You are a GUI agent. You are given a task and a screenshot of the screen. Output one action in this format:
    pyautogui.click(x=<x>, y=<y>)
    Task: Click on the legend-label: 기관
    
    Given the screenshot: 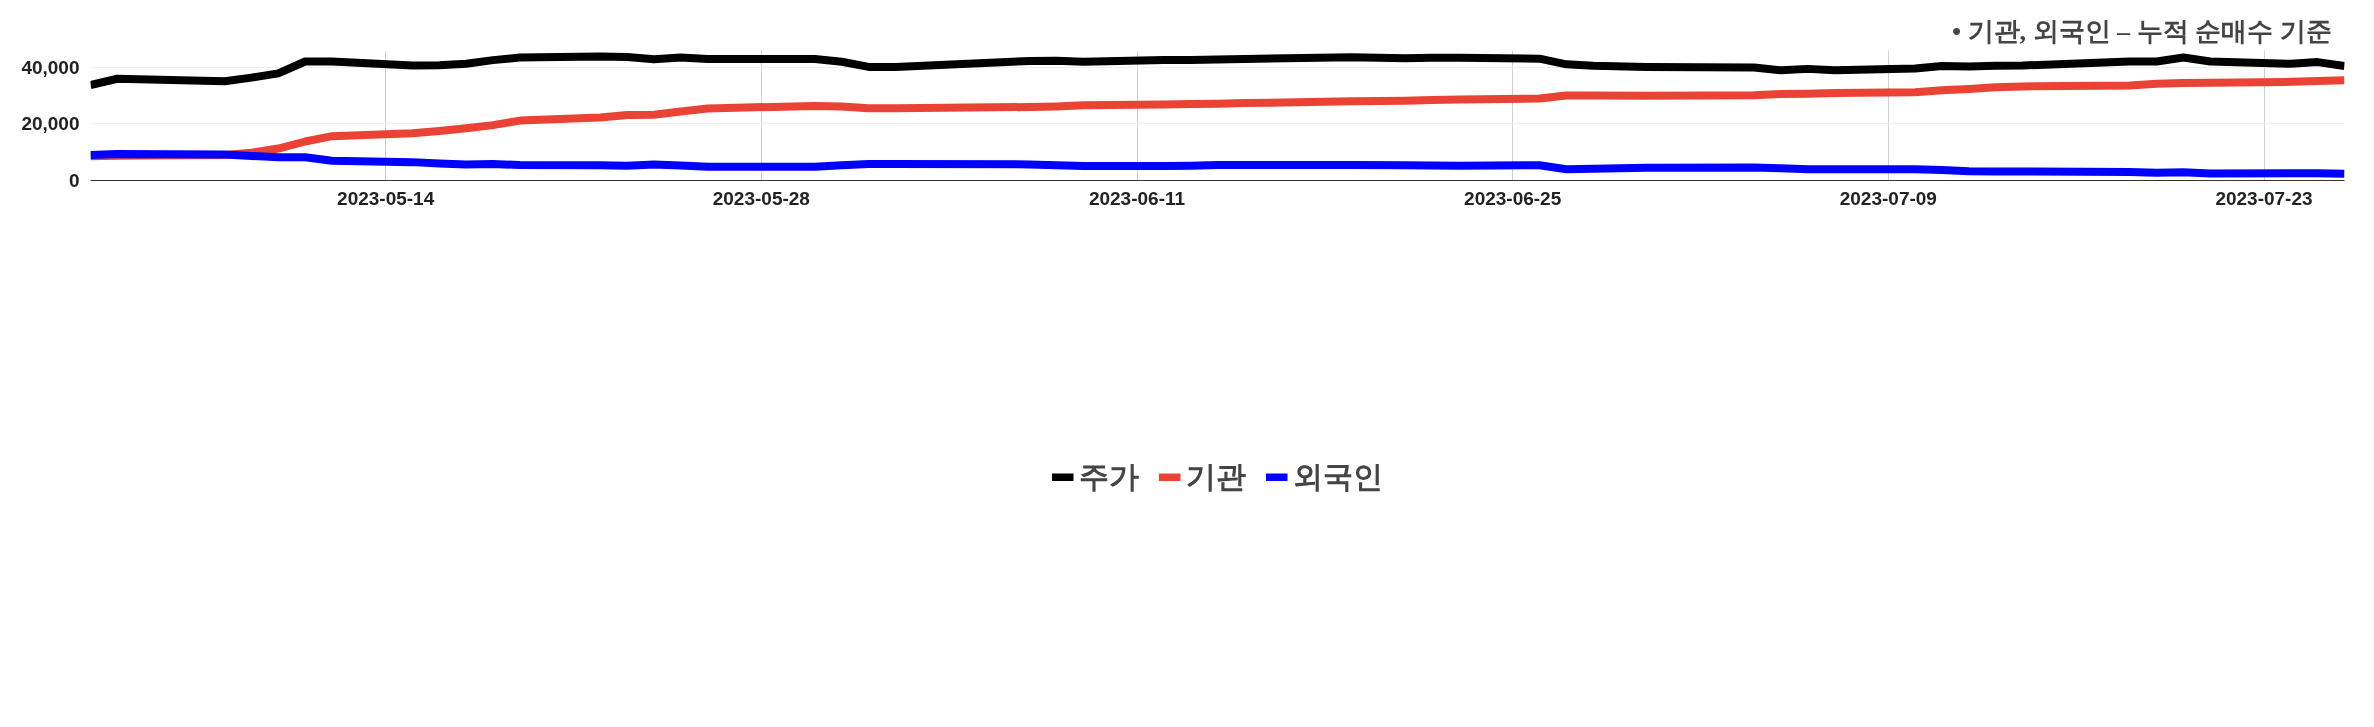 What is the action you would take?
    pyautogui.click(x=1215, y=476)
    